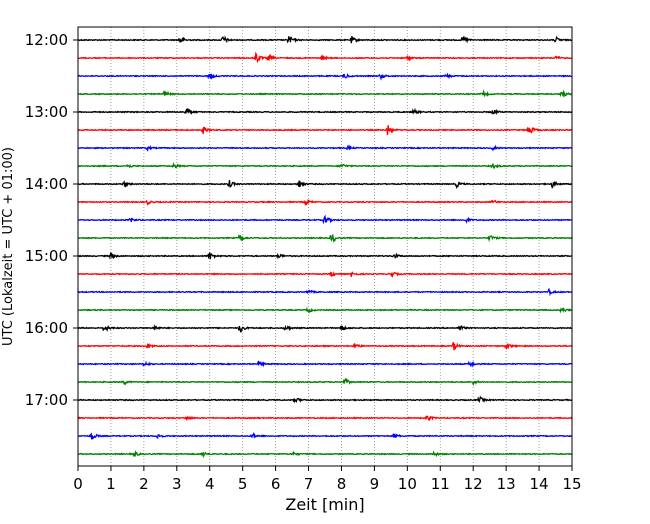  Describe the element at coordinates (309, 484) in the screenshot. I see `x-tick-label-7: 7` at that location.